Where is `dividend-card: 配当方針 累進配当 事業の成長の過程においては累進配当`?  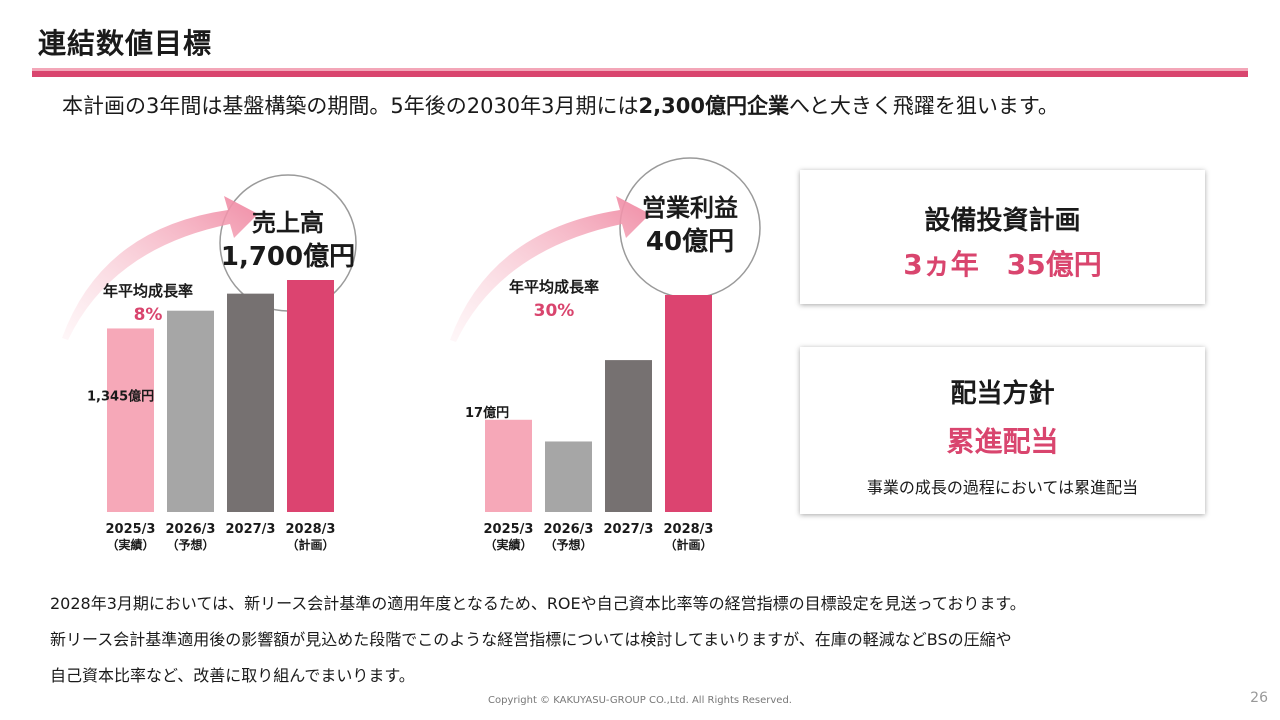
dividend-card: 配当方針 累進配当 事業の成長の過程においては累進配当 is located at coordinates (1002, 430).